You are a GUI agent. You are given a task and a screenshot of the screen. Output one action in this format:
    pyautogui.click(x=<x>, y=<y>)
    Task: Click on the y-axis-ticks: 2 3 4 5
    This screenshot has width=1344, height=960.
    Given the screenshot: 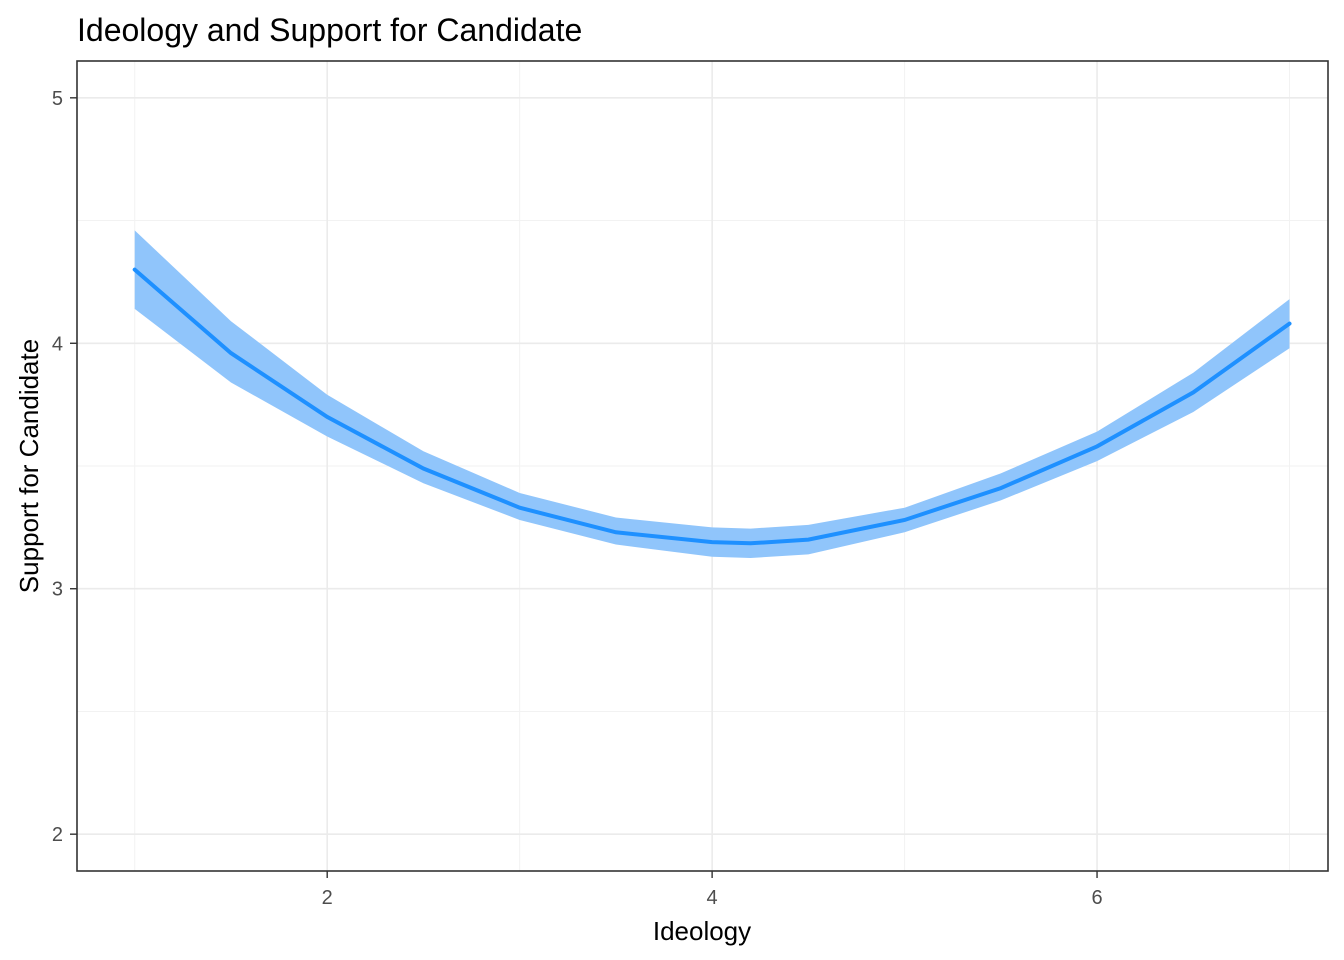 What is the action you would take?
    pyautogui.click(x=64, y=467)
    